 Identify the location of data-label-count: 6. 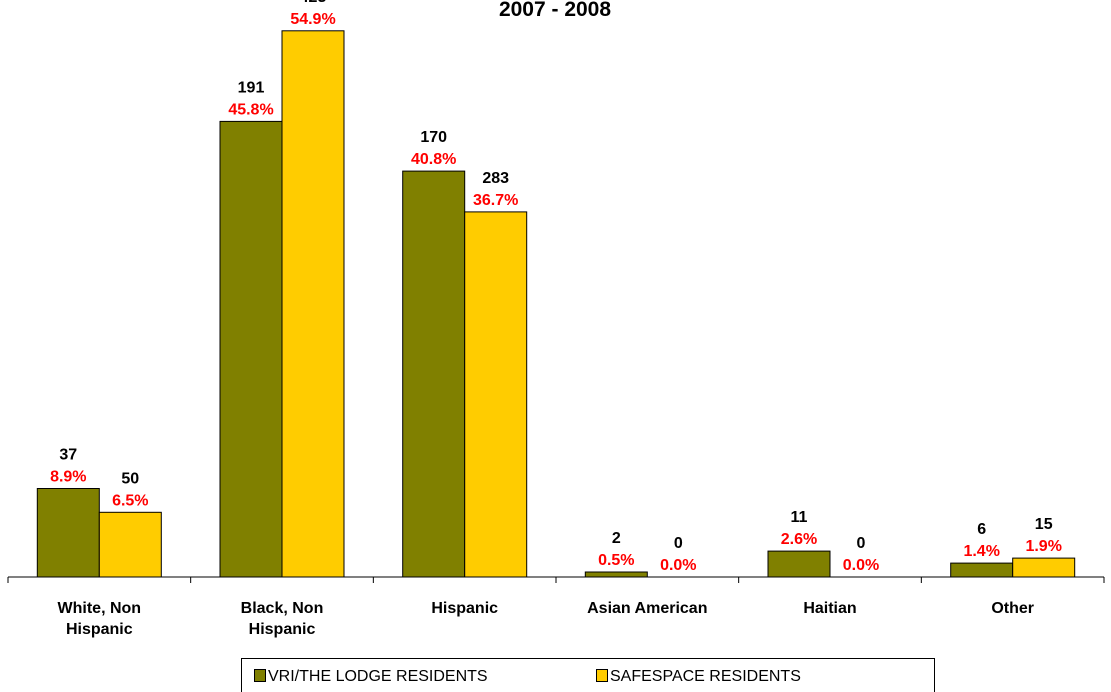
(981, 529).